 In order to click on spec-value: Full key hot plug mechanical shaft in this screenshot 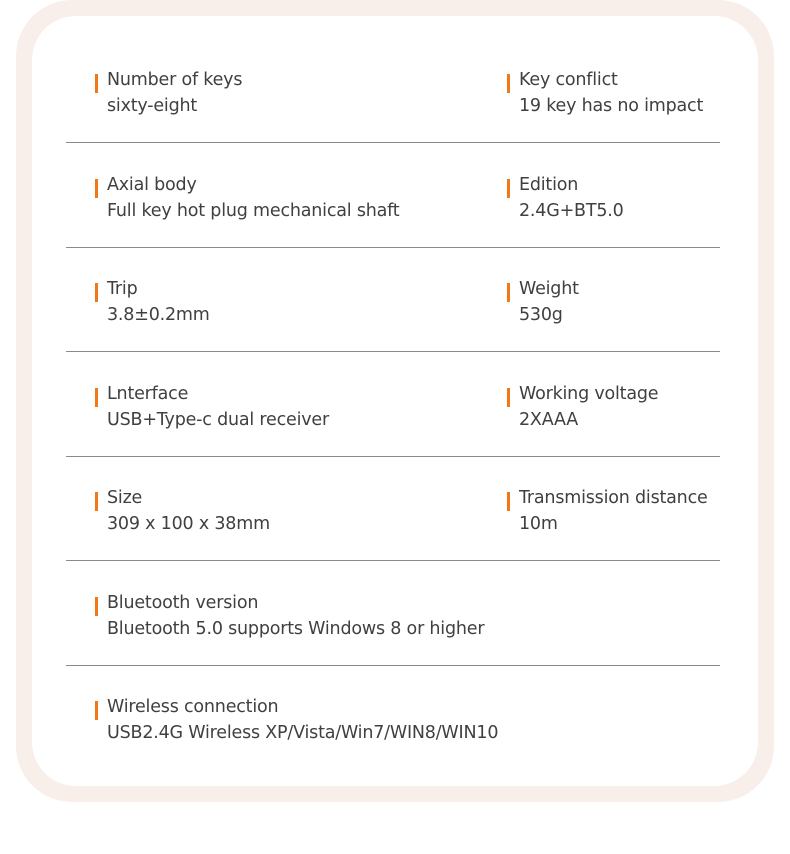, I will do `click(253, 210)`.